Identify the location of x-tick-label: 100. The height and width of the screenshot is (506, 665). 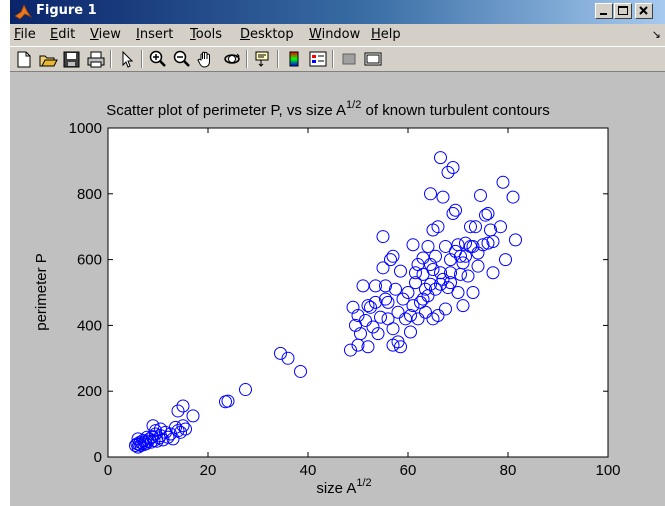
(607, 470).